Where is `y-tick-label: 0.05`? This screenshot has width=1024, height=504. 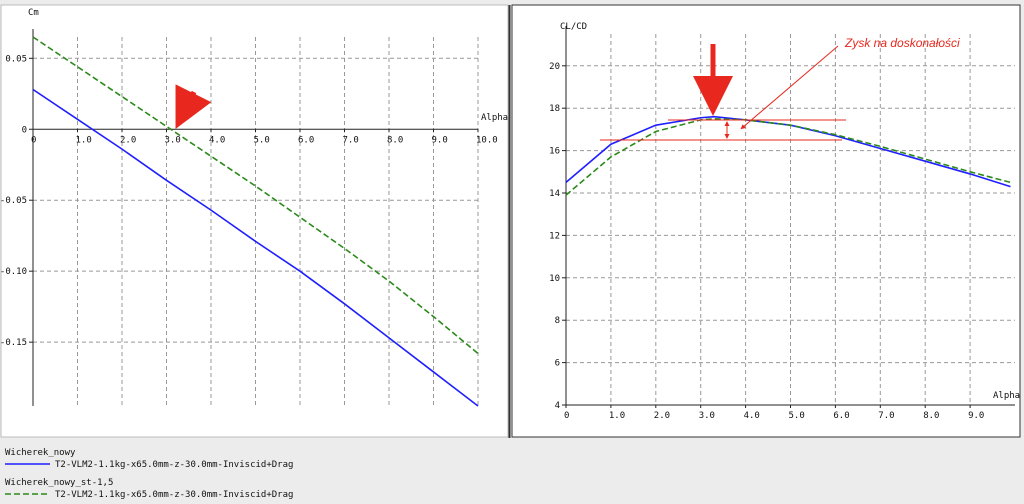
y-tick-label: 0.05 is located at coordinates (16, 59).